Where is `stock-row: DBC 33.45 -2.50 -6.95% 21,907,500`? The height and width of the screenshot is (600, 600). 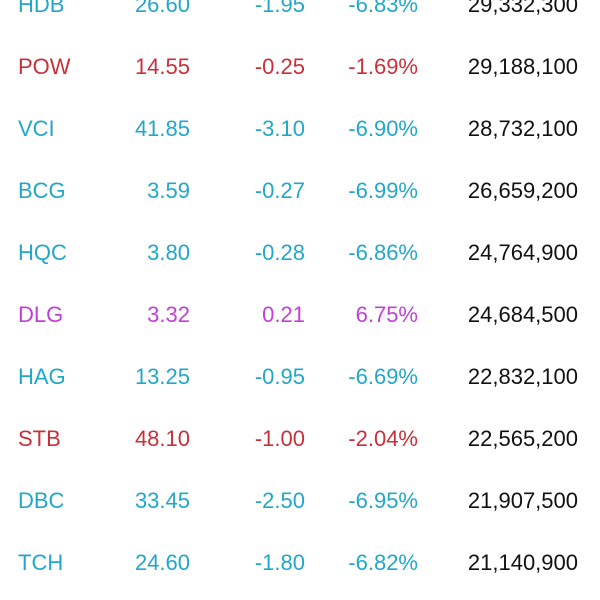
stock-row: DBC 33.45 -2.50 -6.95% 21,907,500 is located at coordinates (300, 501).